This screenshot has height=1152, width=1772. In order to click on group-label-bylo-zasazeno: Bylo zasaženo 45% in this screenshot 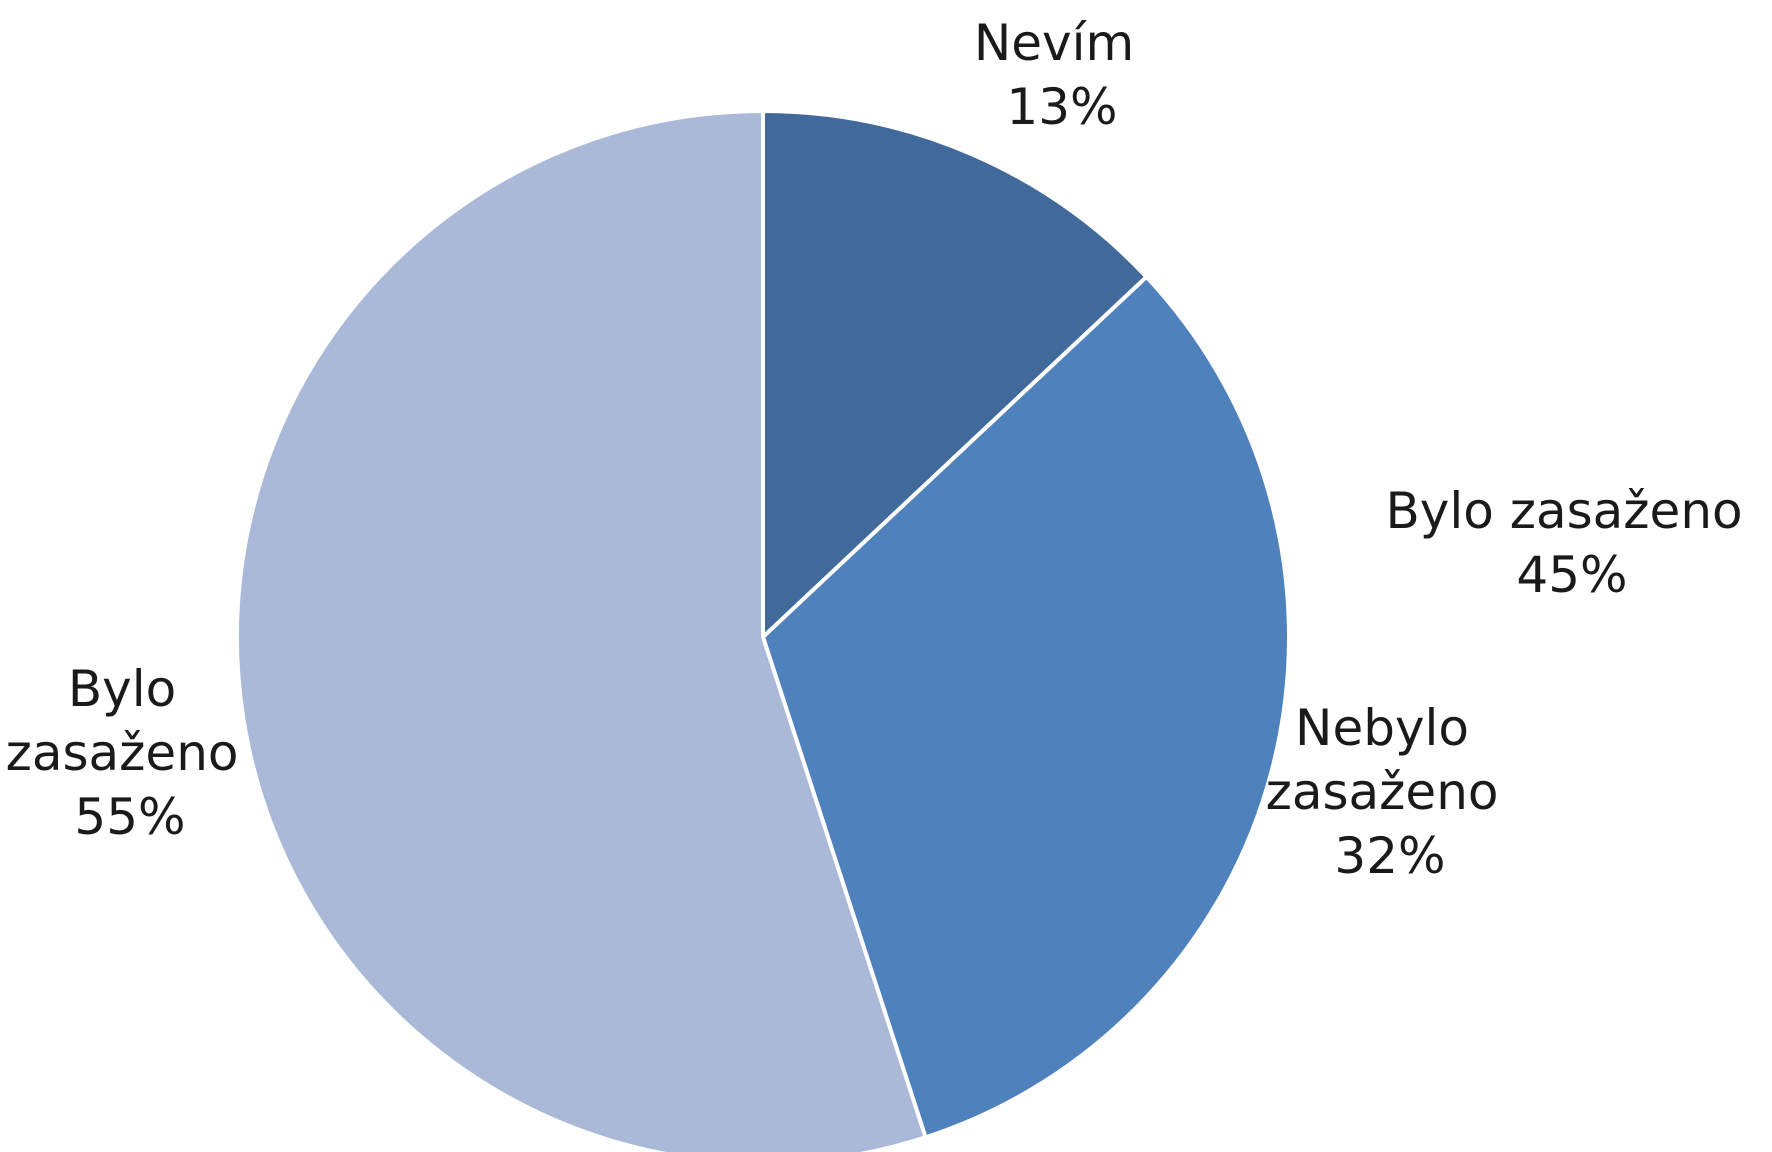, I will do `click(1571, 543)`.